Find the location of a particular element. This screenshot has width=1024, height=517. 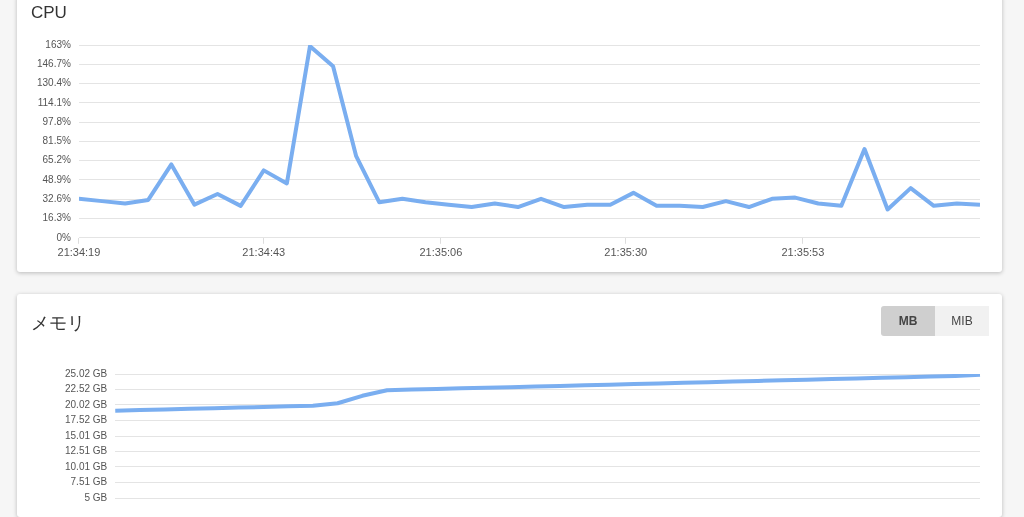

y-tick-label: 17.52 GB is located at coordinates (86, 420).